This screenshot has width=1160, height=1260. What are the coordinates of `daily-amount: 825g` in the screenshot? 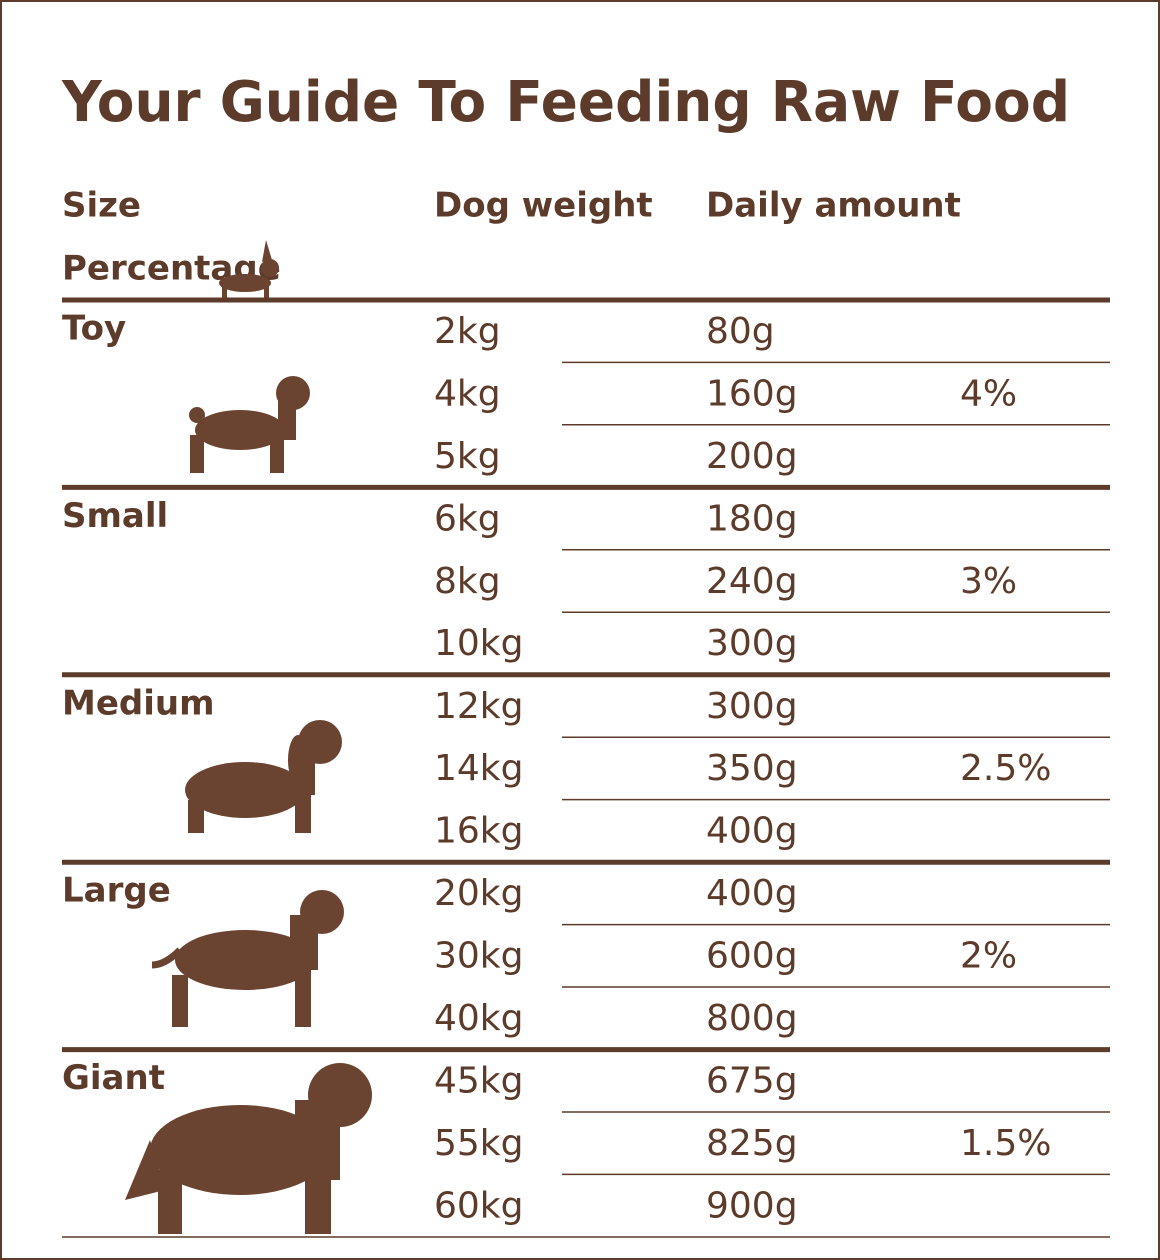 It's located at (752, 1143).